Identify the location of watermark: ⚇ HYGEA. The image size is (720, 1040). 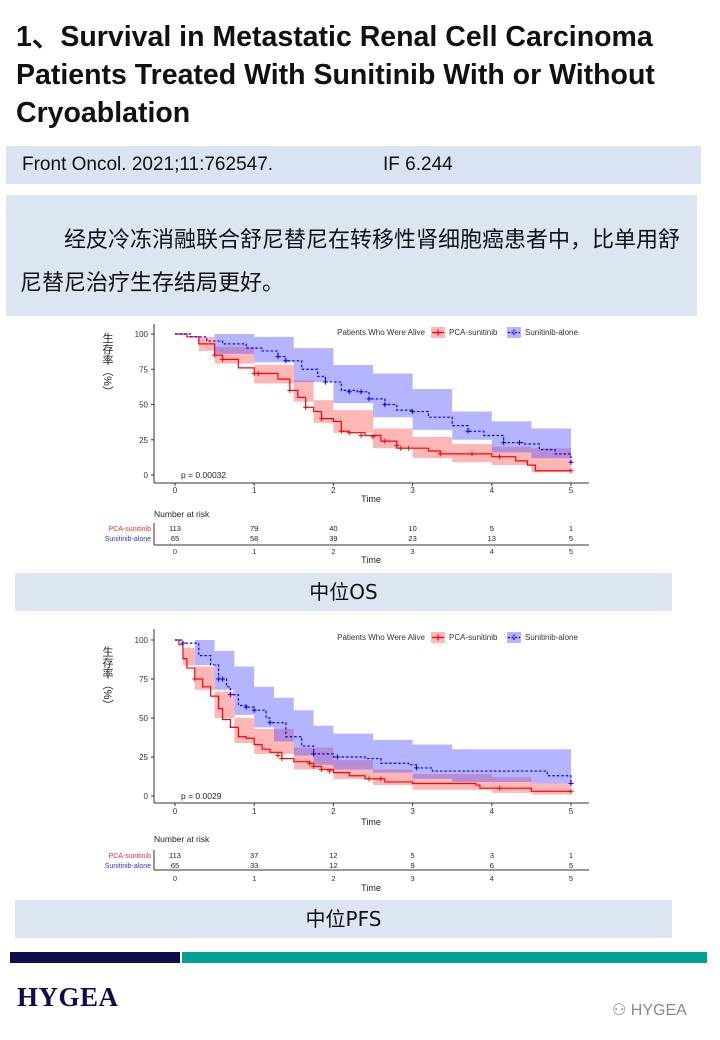
(649, 1010).